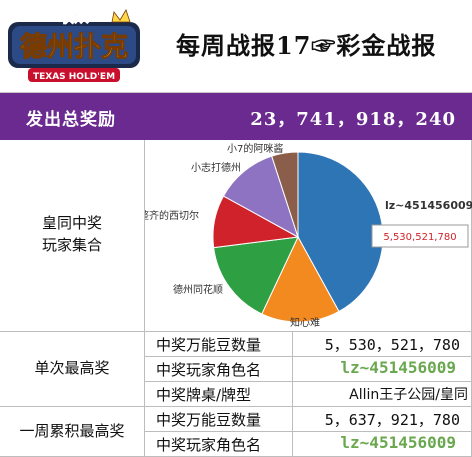 This screenshot has width=472, height=457. What do you see at coordinates (71, 223) in the screenshot?
I see `pie-section-label-line1: 皇同中奖` at bounding box center [71, 223].